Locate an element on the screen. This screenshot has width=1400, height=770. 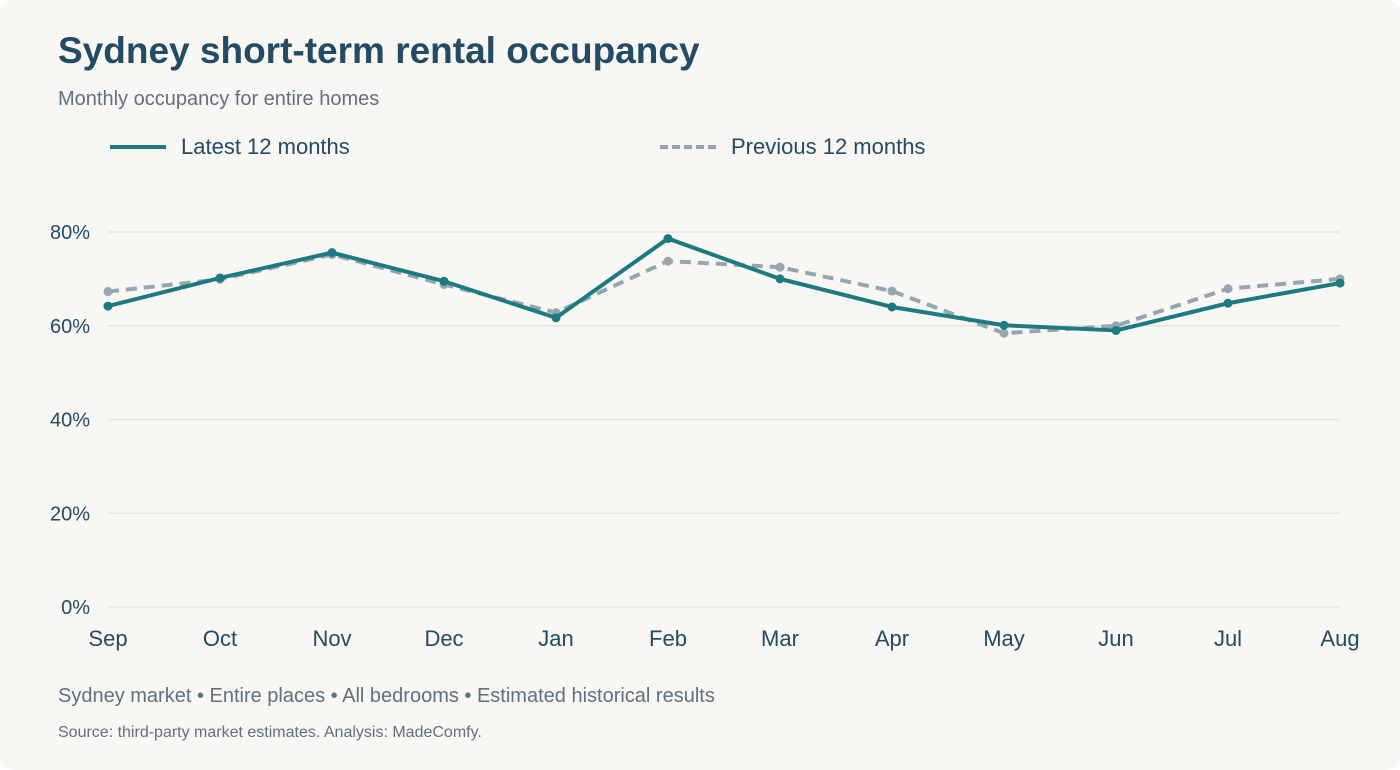
x-tick-label: Sep is located at coordinates (107, 638).